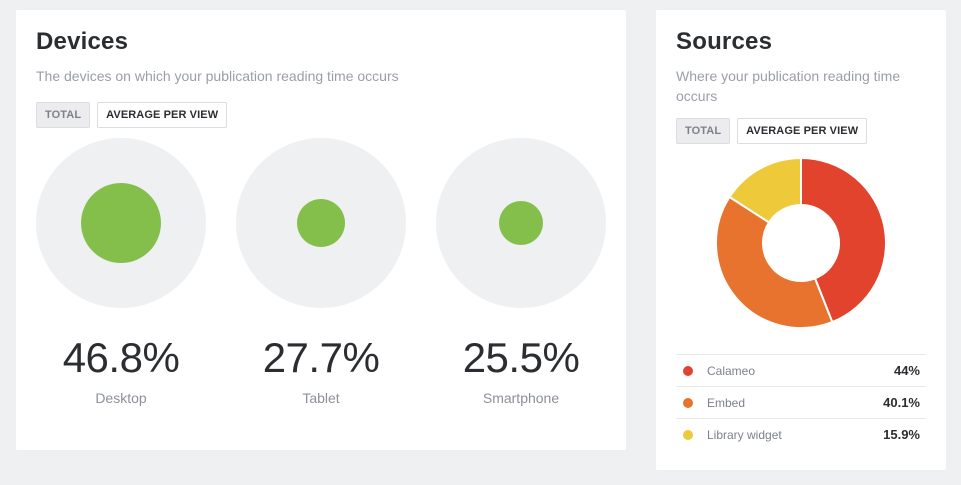 The width and height of the screenshot is (961, 485). Describe the element at coordinates (63, 115) in the screenshot. I see `devices-total-button: TOTAL` at that location.